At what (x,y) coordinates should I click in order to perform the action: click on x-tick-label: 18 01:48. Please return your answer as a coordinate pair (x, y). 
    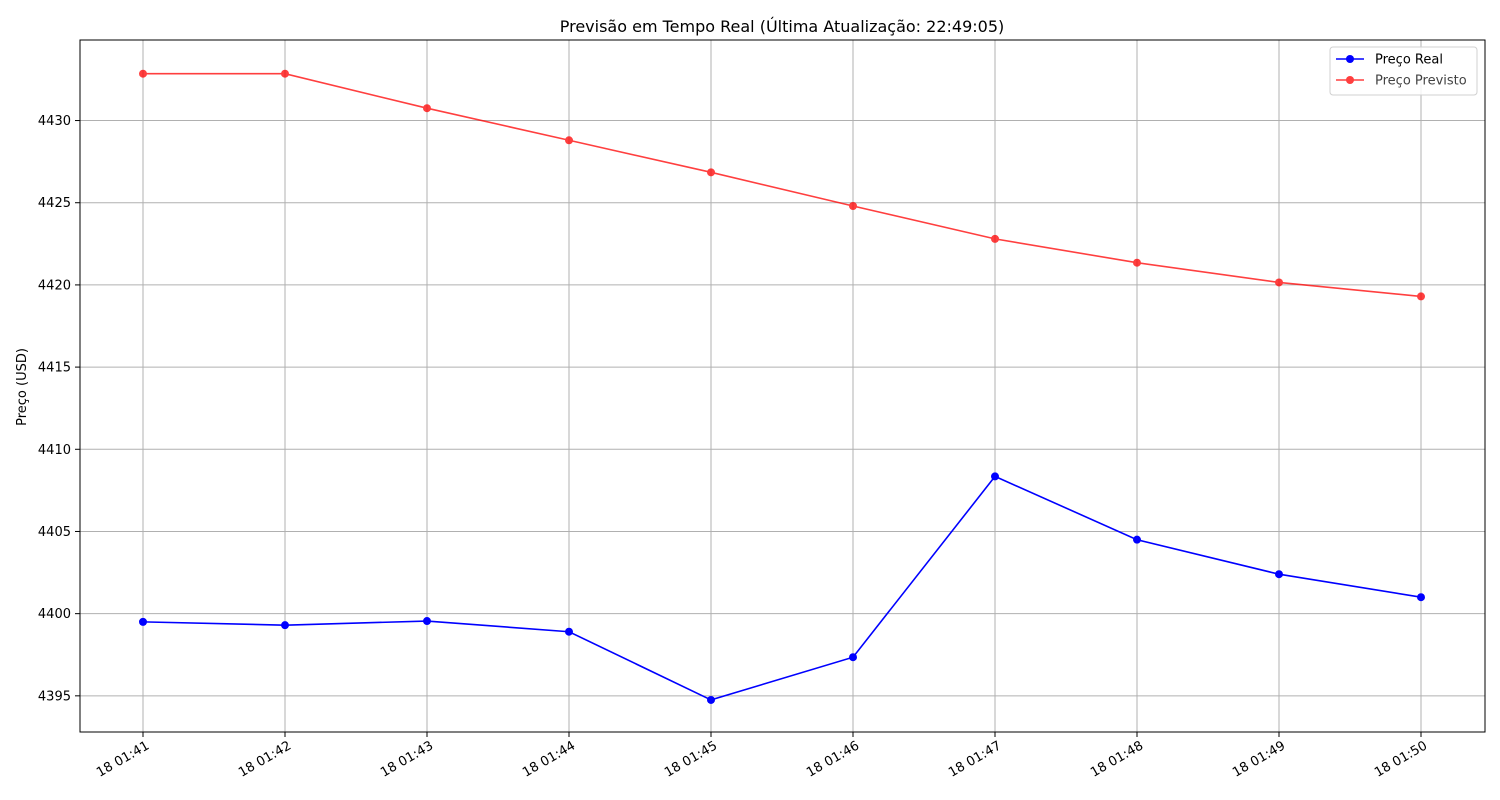
    Looking at the image, I should click on (1117, 759).